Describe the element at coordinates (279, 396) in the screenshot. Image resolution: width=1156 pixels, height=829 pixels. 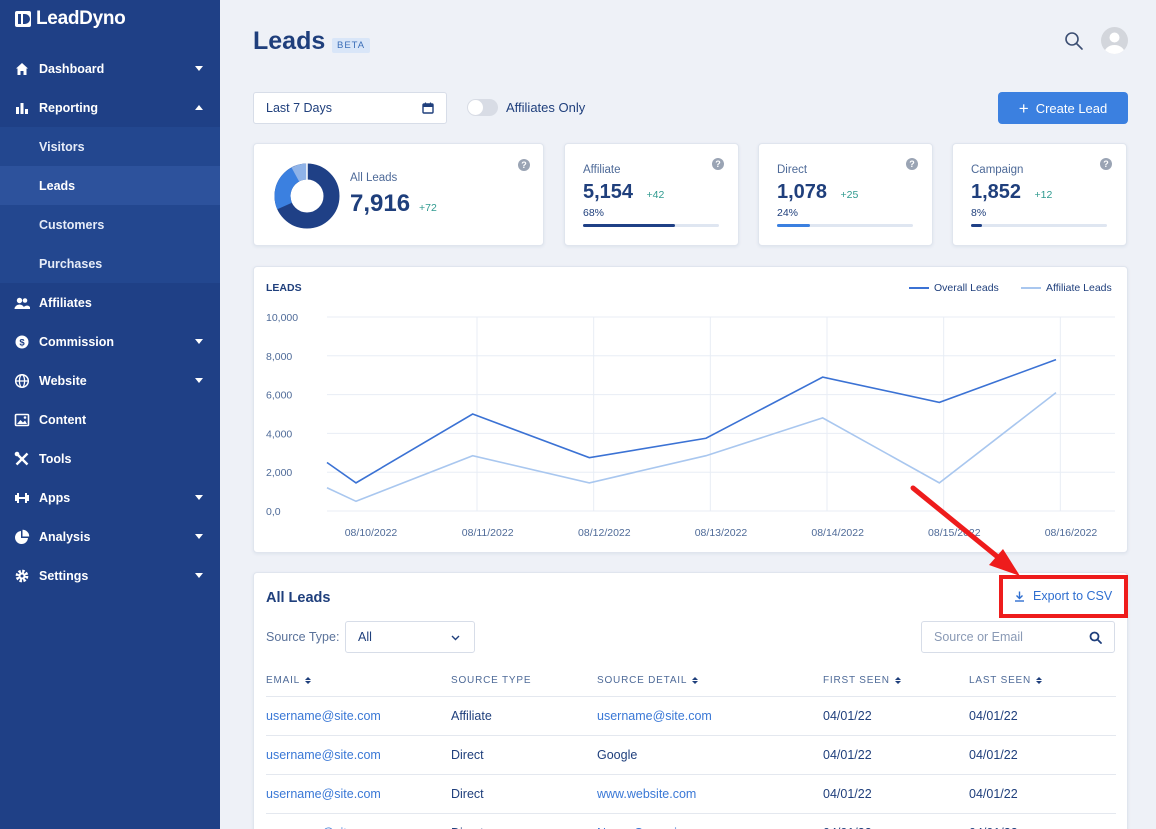
I see `y-tick-label: 6,000` at that location.